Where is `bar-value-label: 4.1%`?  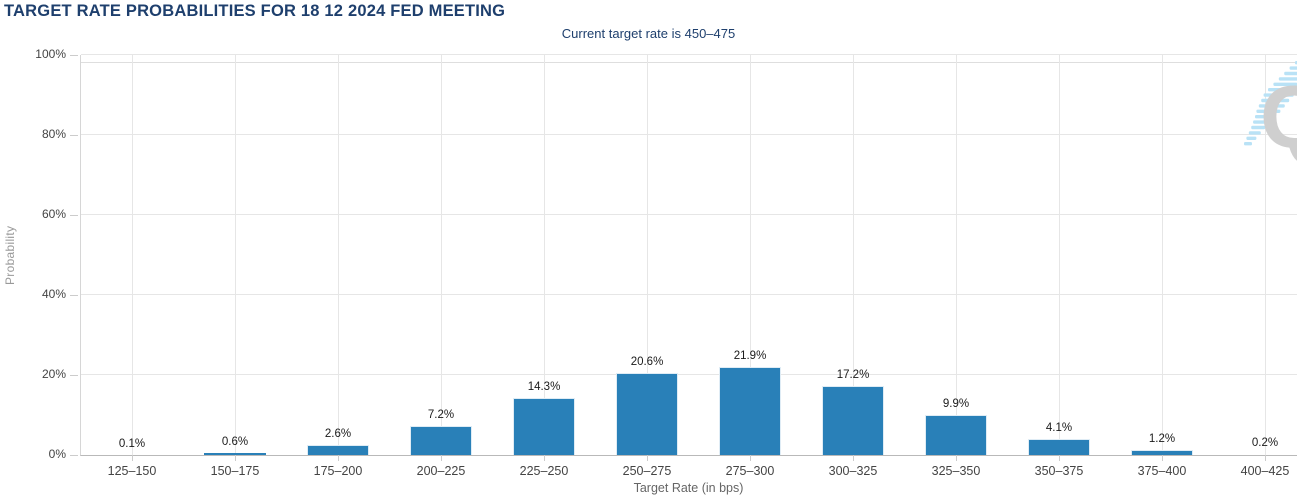
bar-value-label: 4.1% is located at coordinates (1059, 427).